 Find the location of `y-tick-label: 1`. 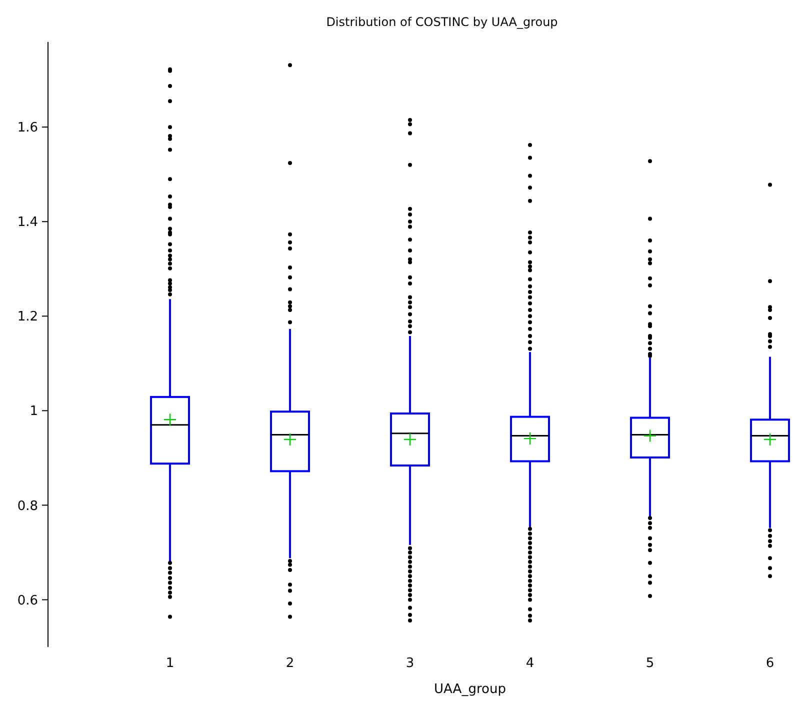

y-tick-label: 1 is located at coordinates (34, 412).